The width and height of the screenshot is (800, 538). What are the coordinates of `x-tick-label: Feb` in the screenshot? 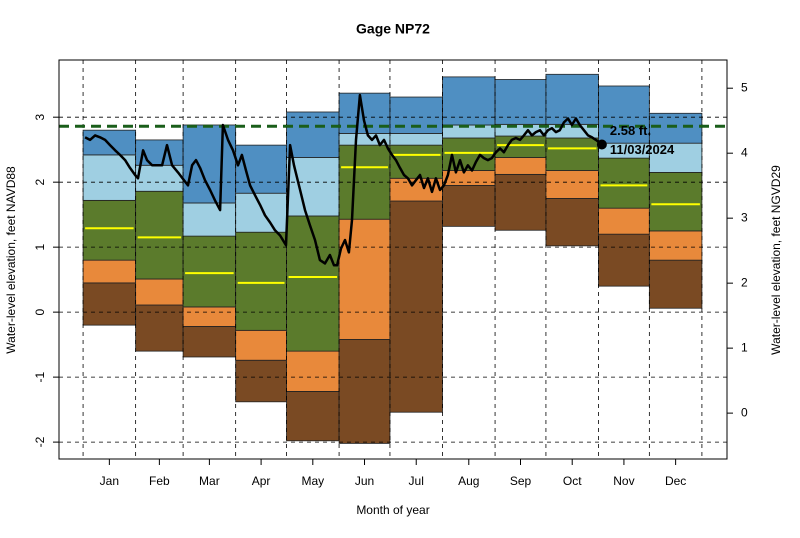 It's located at (159, 481).